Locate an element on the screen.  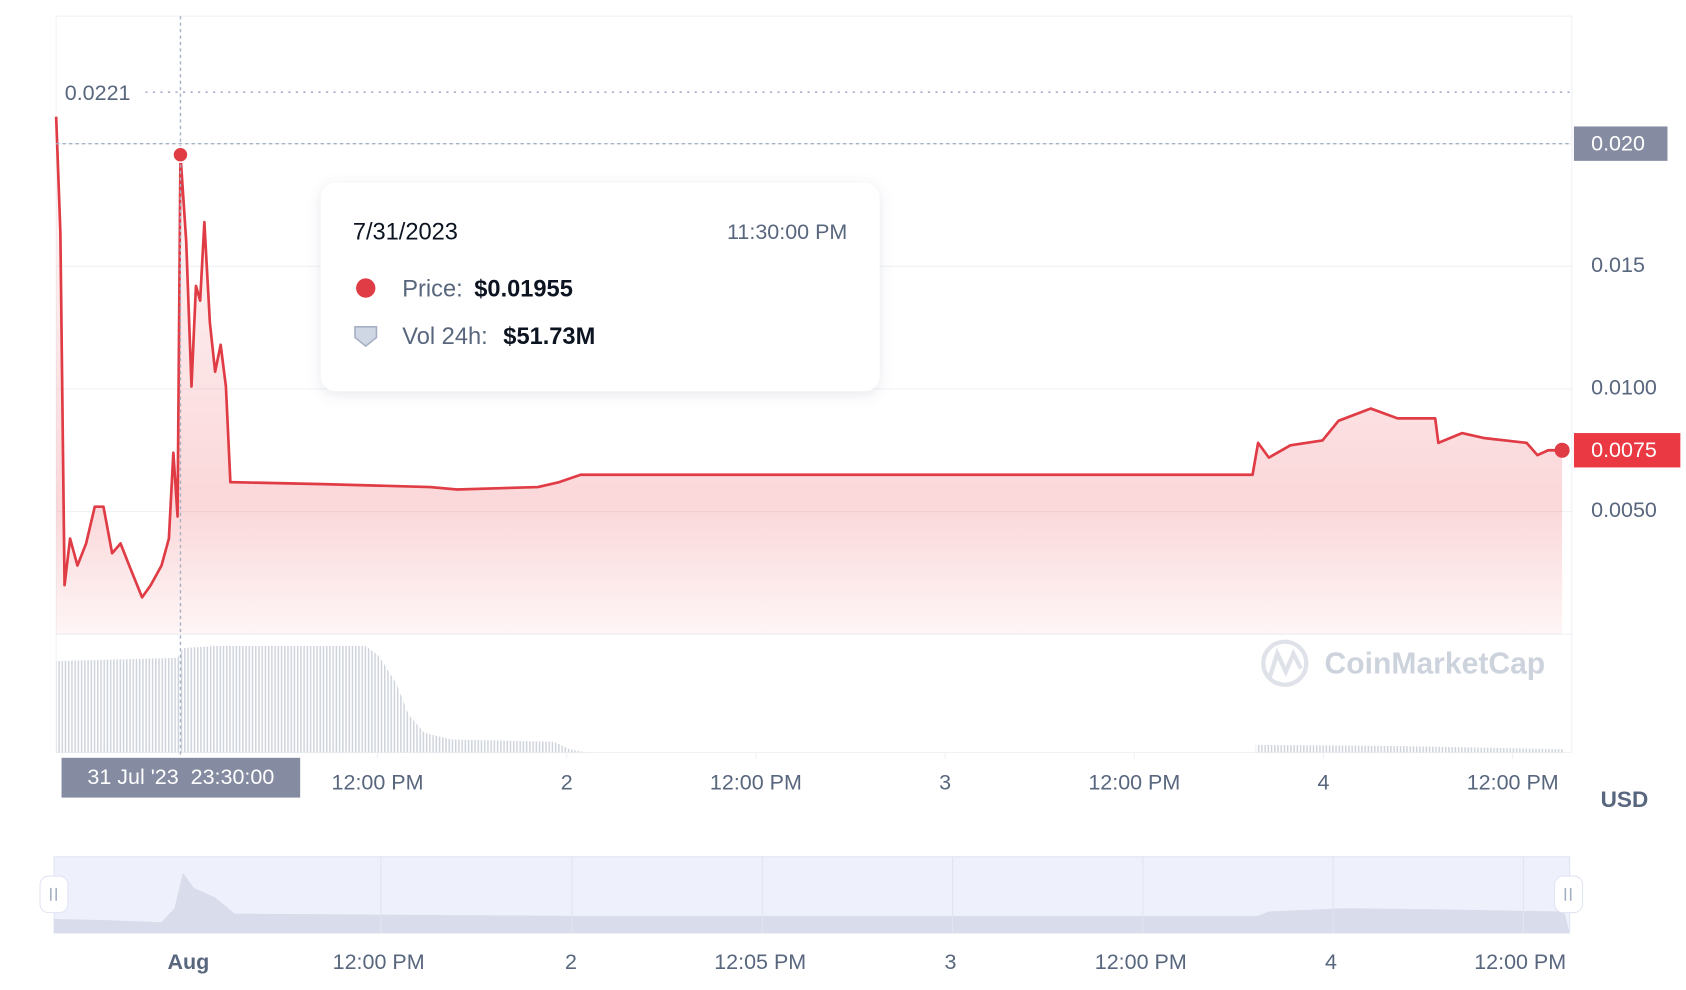
y-tick-label: 0.015 is located at coordinates (1618, 265).